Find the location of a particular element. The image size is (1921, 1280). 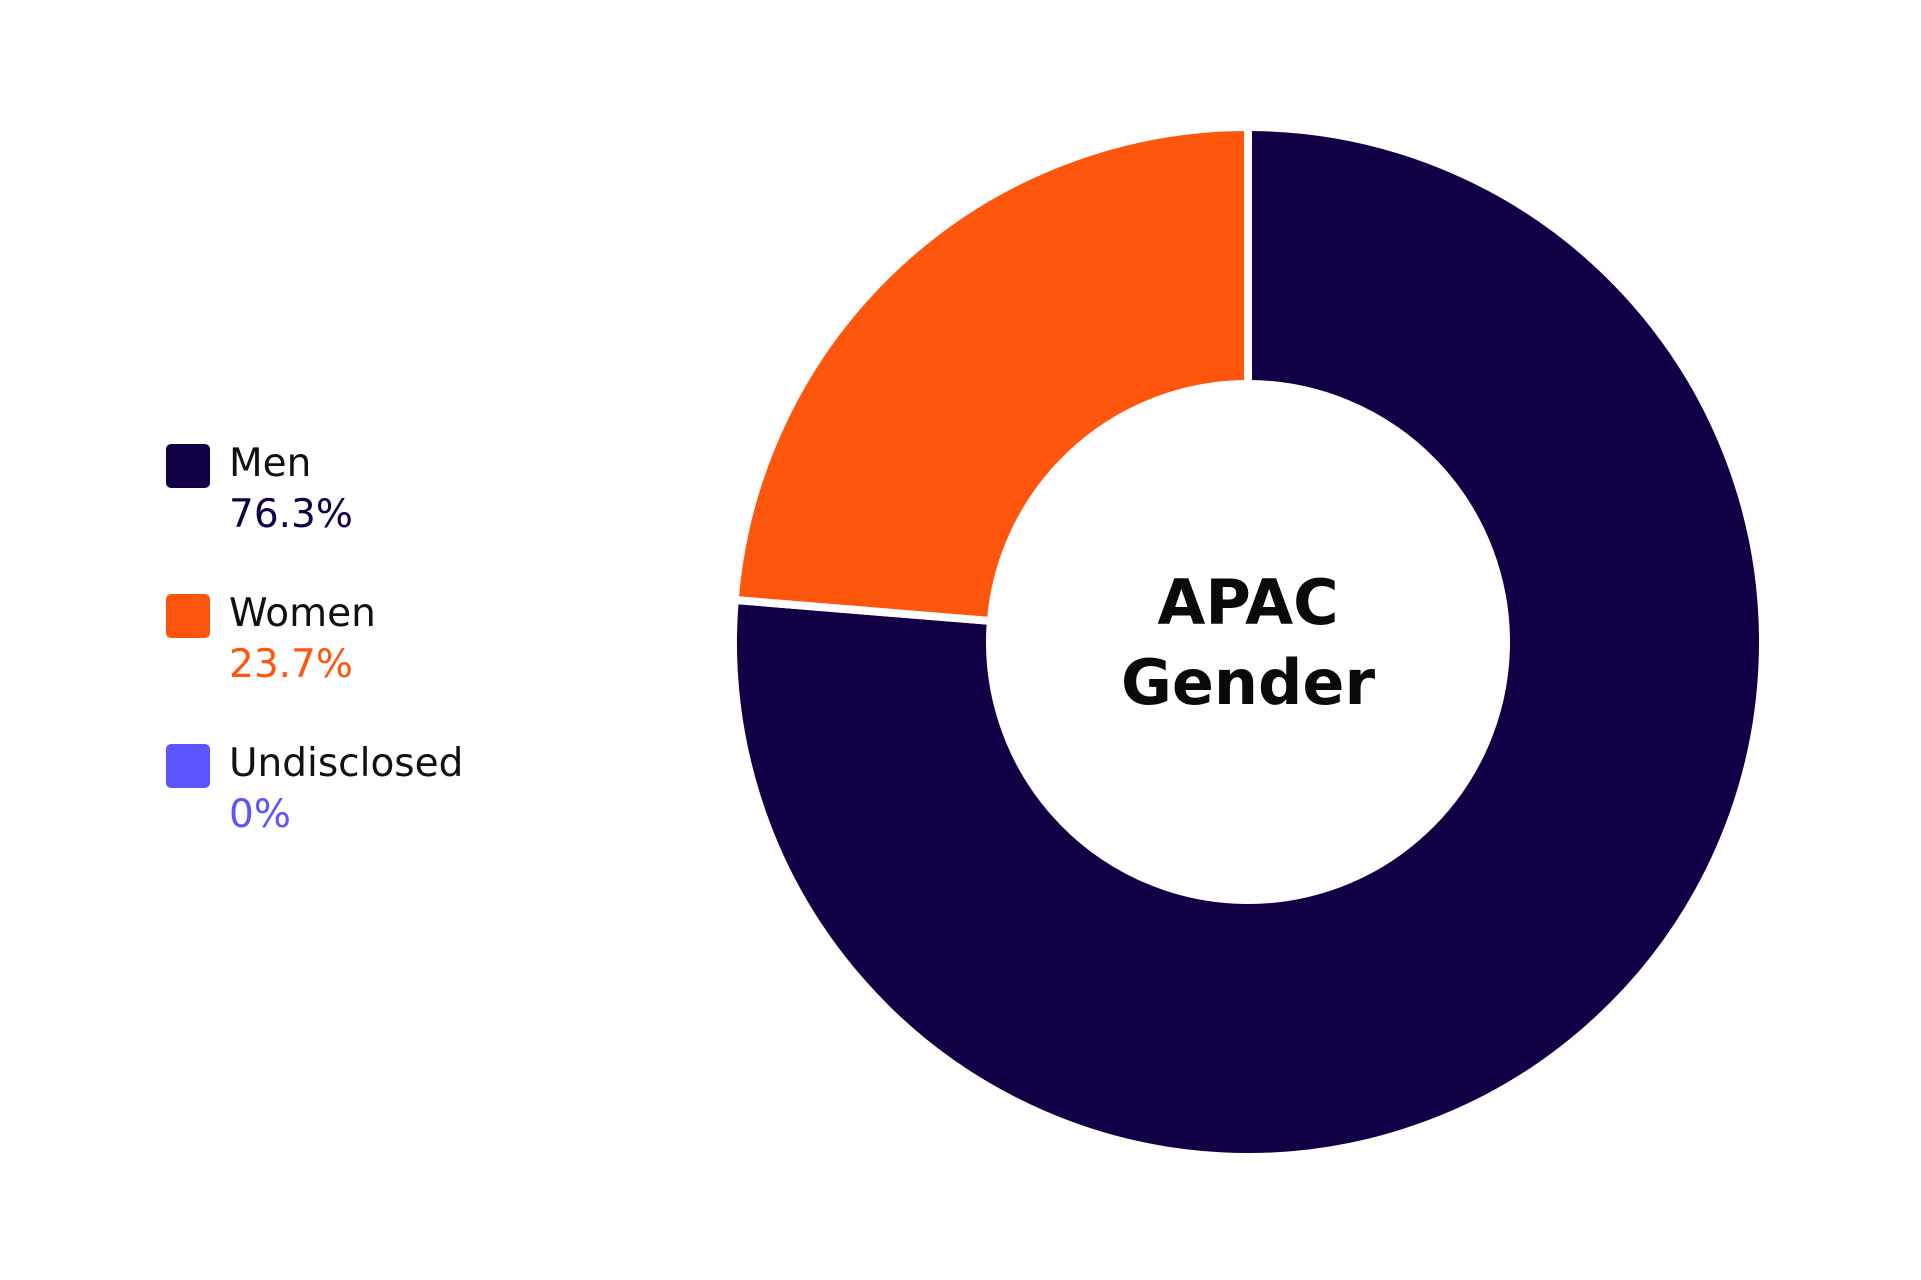

legend-item-undisclosed: Undisclosed 0% is located at coordinates (346, 815).